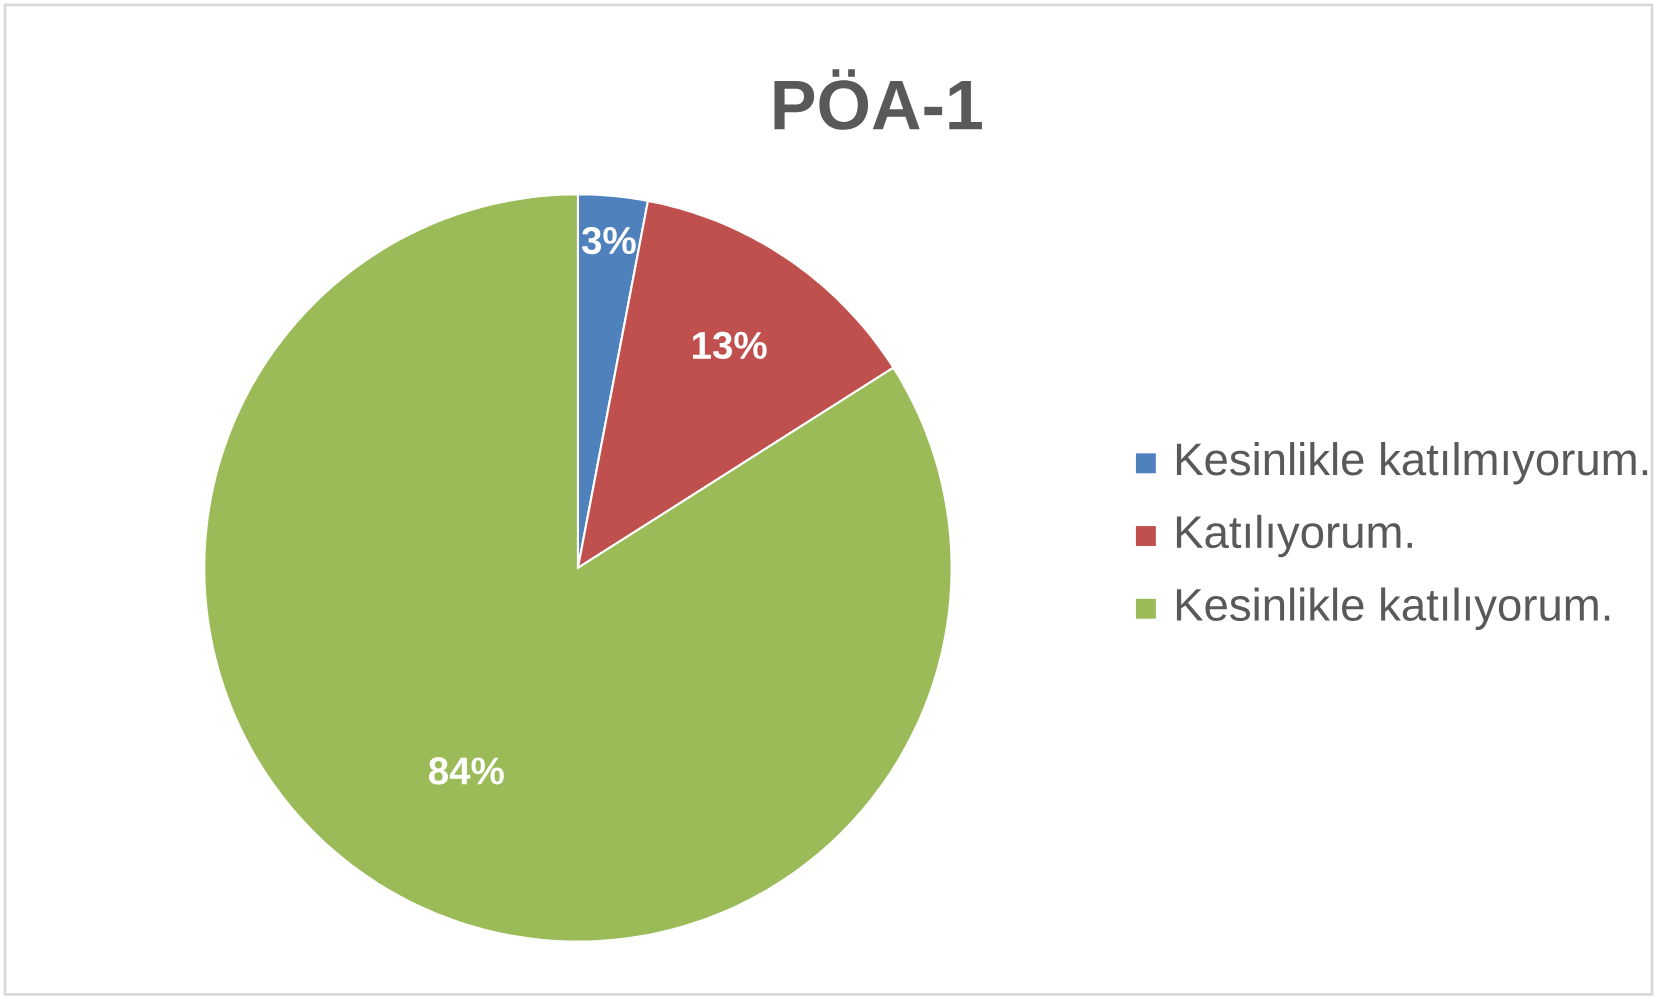  What do you see at coordinates (1294, 536) in the screenshot?
I see `legend-label: Katılıyorum.` at bounding box center [1294, 536].